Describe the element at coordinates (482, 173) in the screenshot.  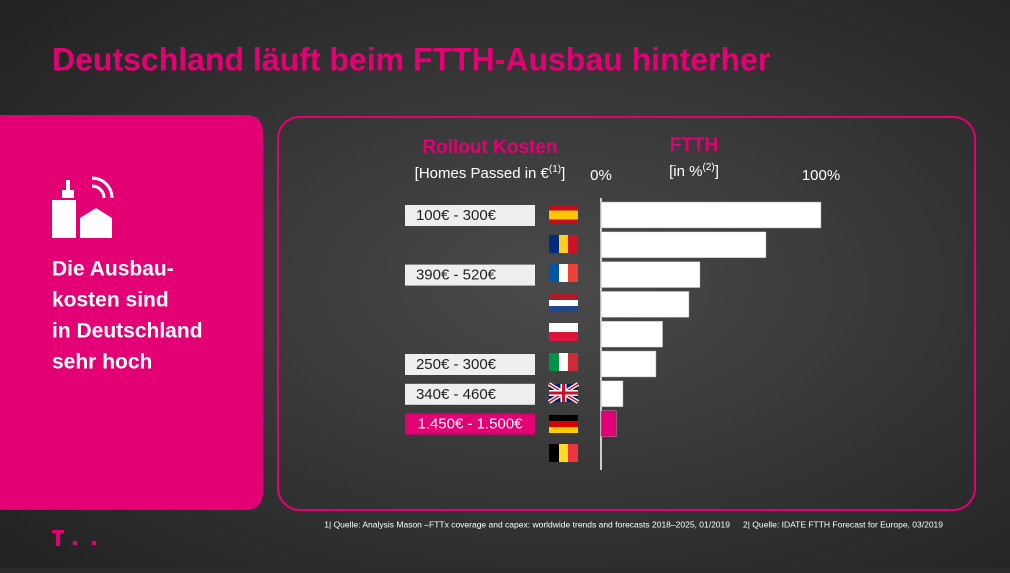
I see `cost-subheader-text: [Homes Passed in €` at that location.